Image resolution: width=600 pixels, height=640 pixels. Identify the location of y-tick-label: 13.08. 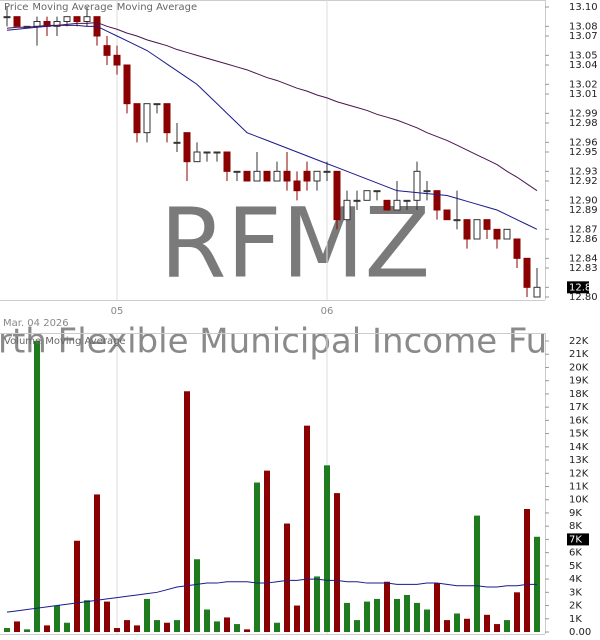
(583, 26).